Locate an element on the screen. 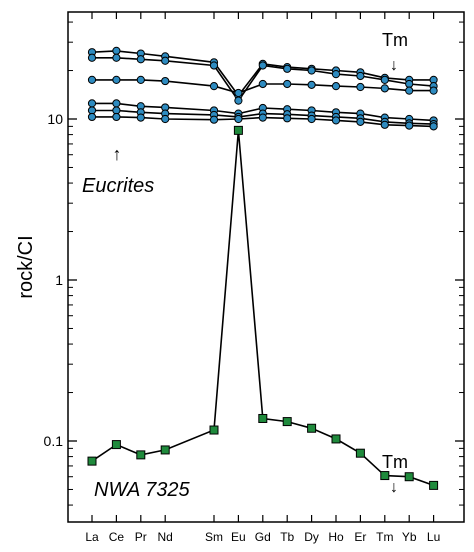  x-tick-label: Nd is located at coordinates (165, 537).